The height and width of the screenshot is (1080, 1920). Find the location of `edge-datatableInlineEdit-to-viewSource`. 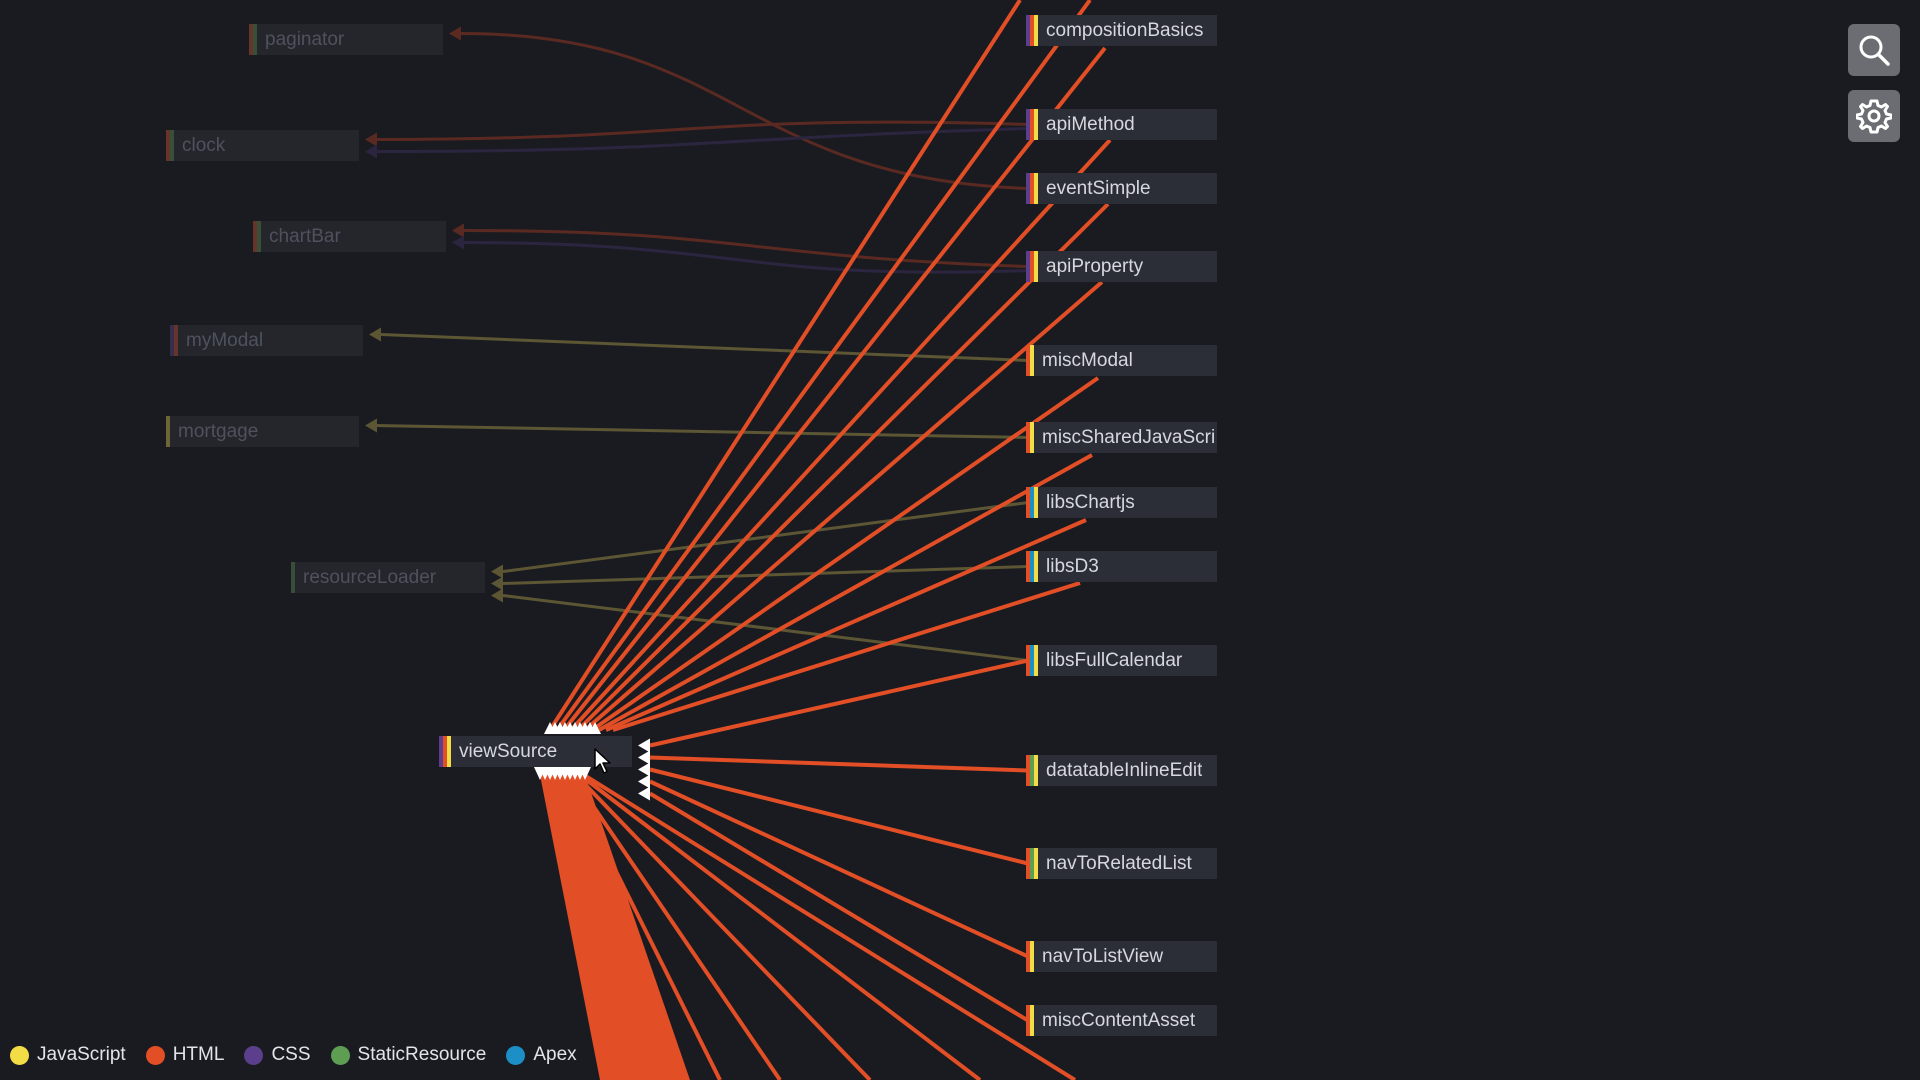

edge-datatableInlineEdit-to-viewSource is located at coordinates (839, 764).